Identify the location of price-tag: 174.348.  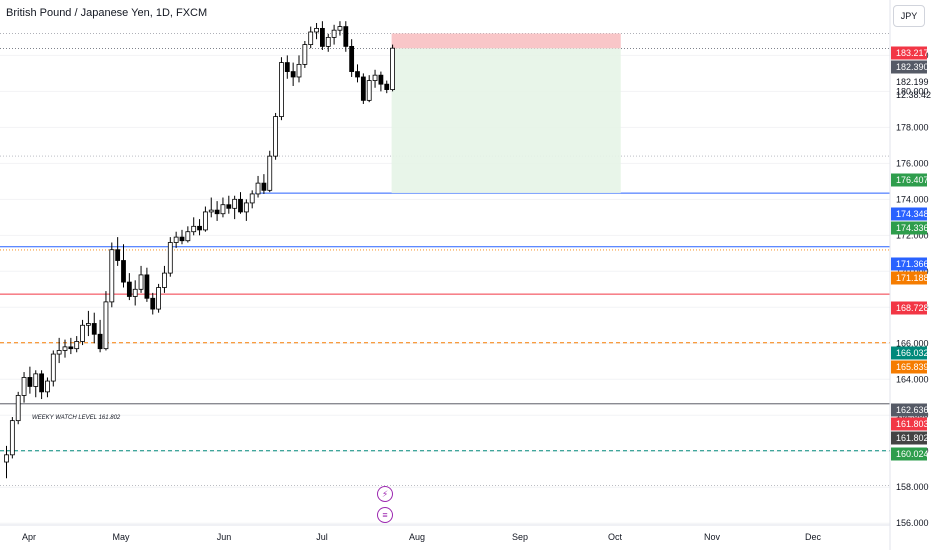
(910, 214).